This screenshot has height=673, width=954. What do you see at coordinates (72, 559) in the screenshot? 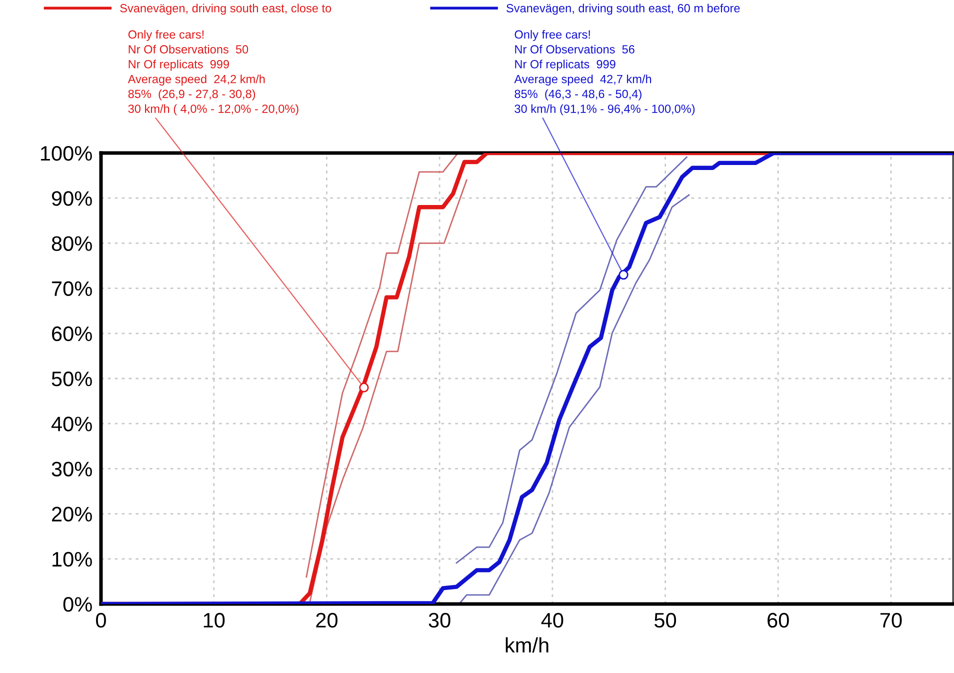
I see `y-tick-label: 10%` at bounding box center [72, 559].